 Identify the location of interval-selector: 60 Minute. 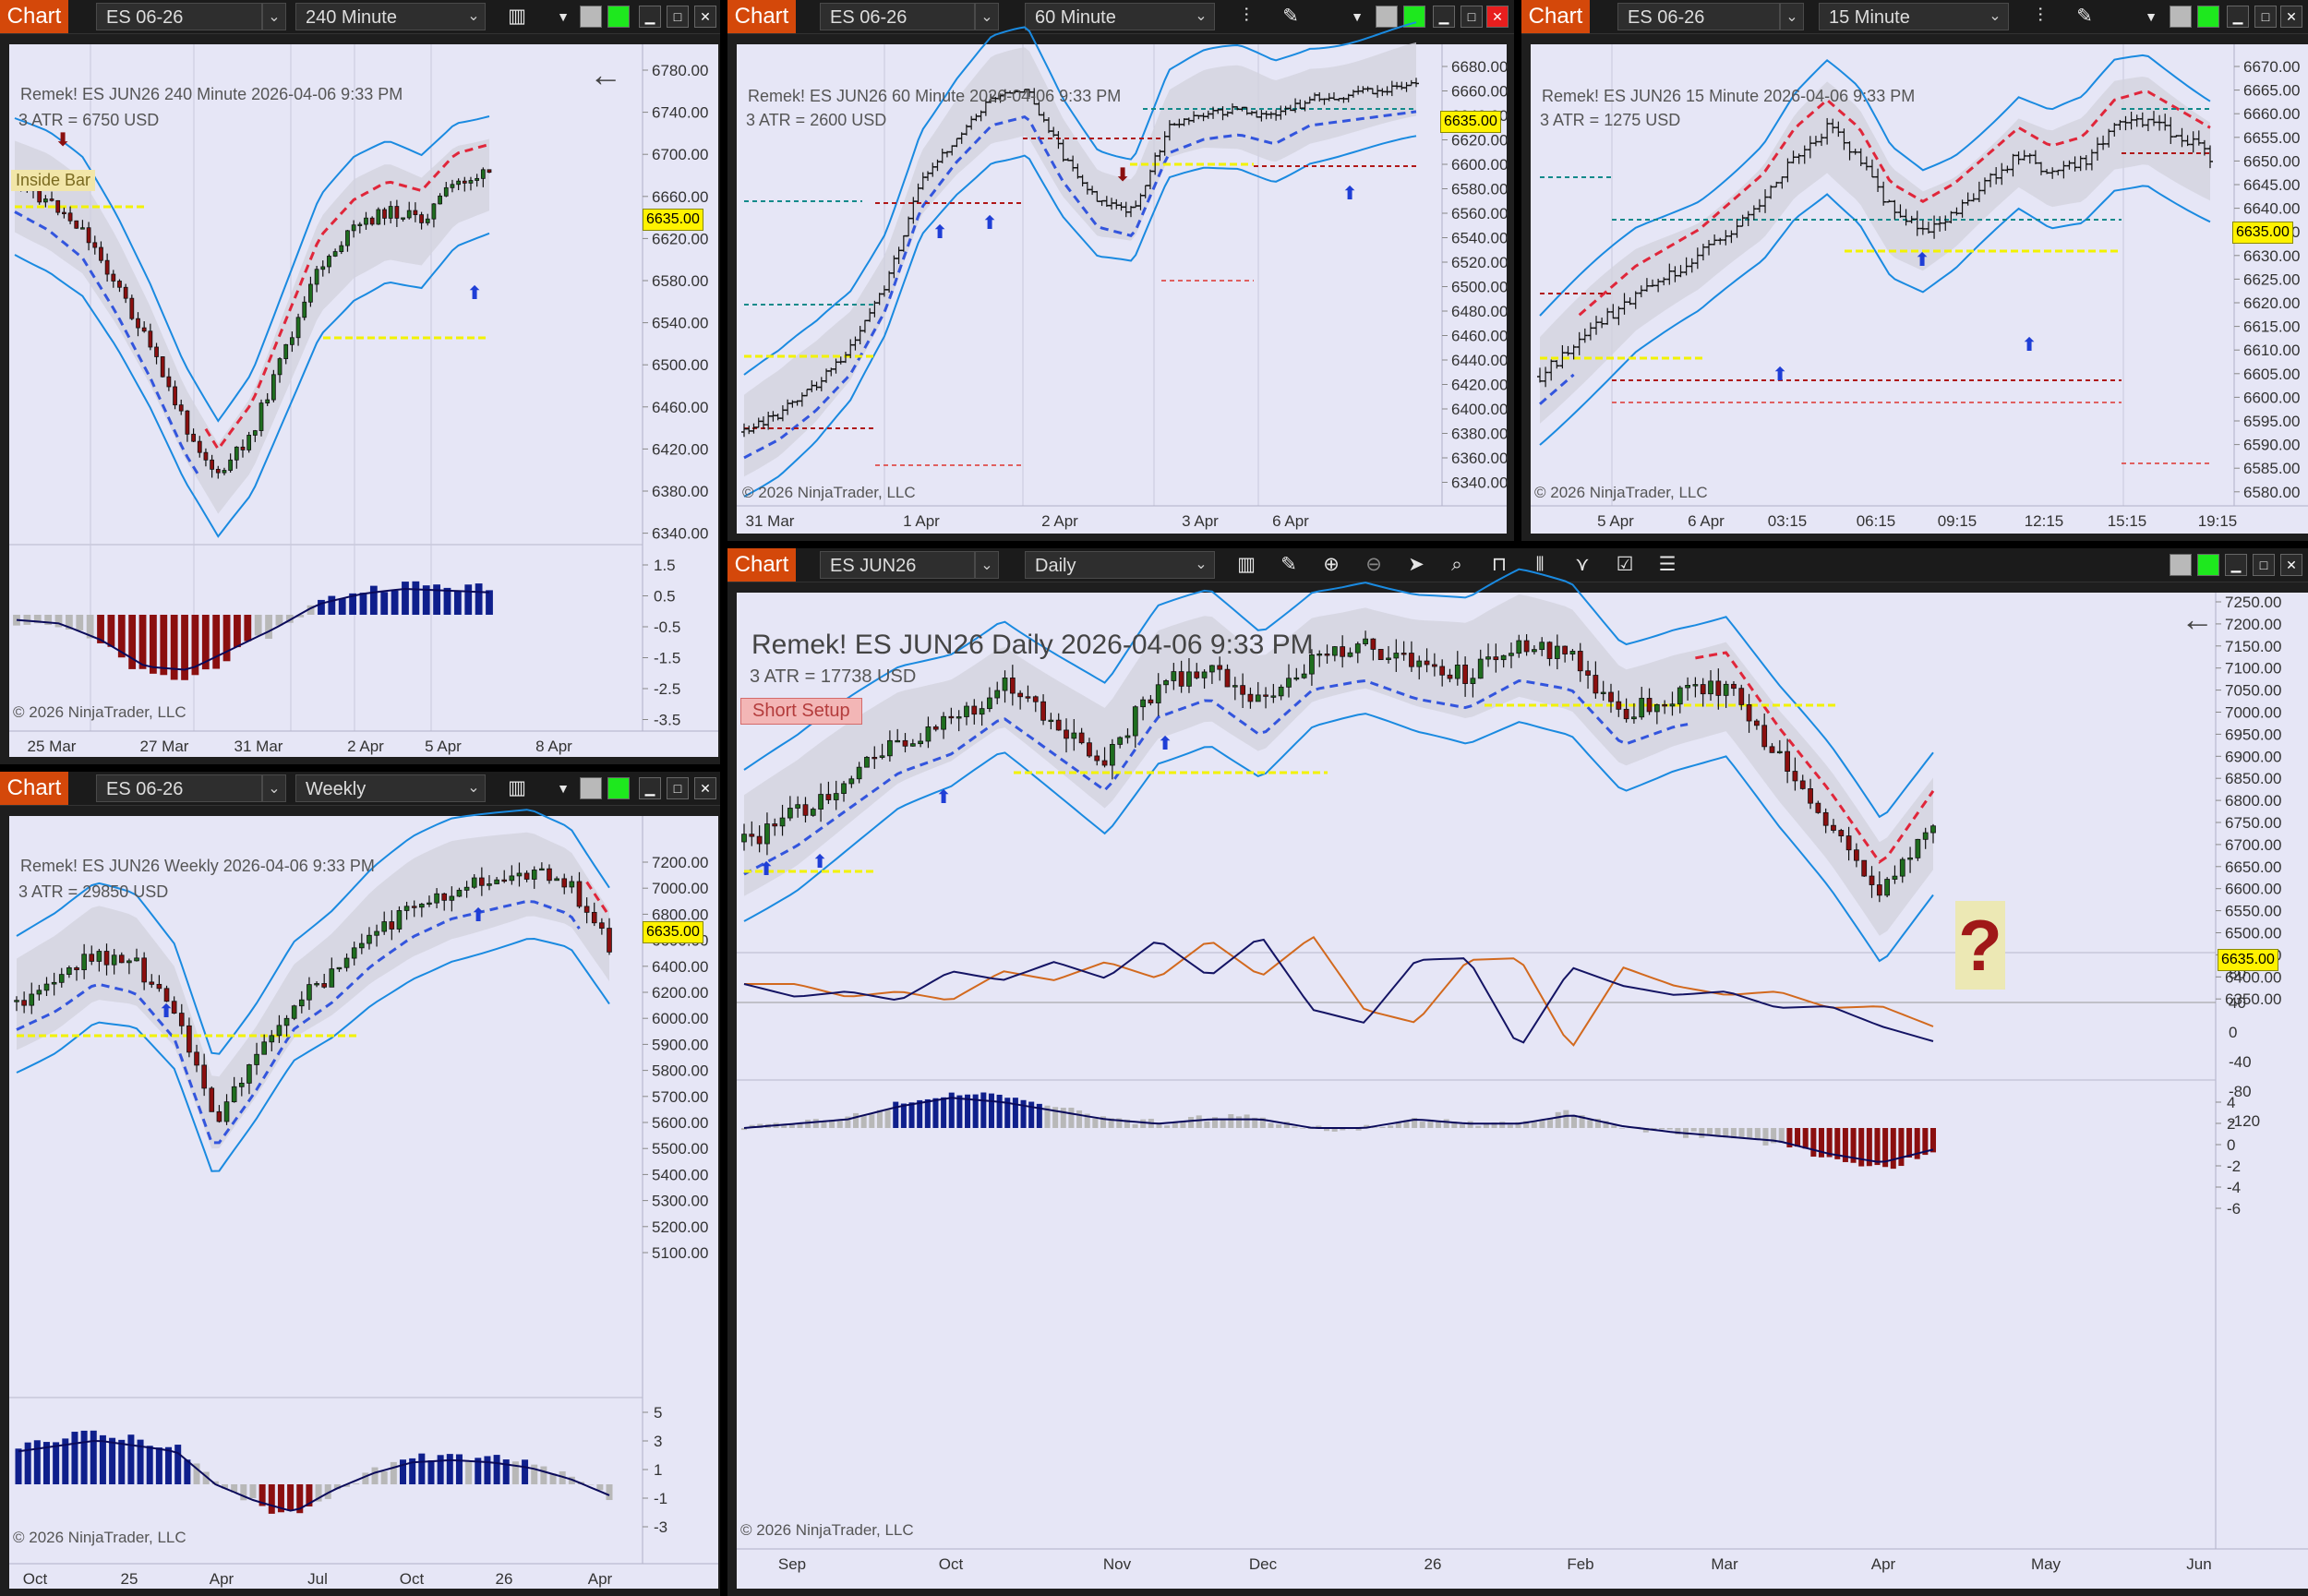
(1120, 16).